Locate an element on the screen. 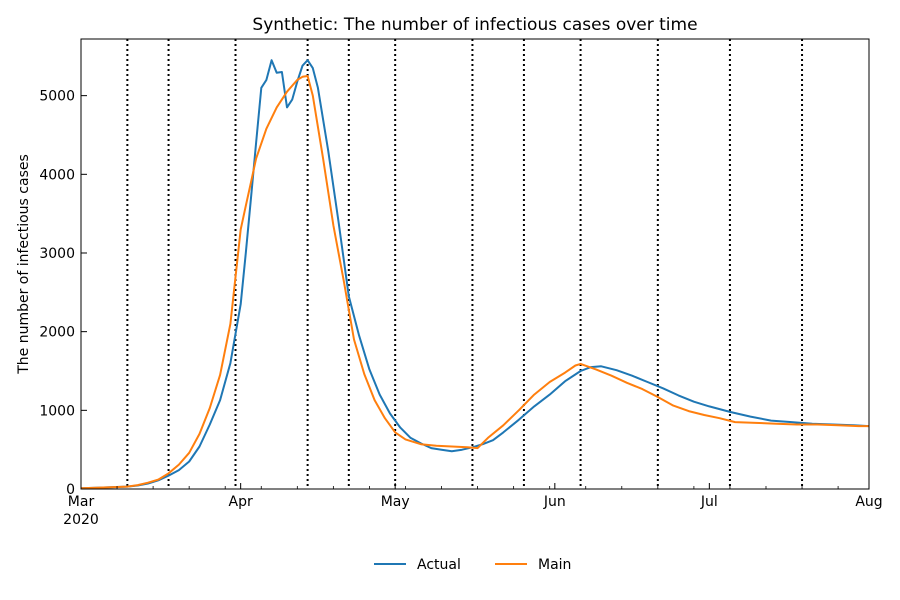 The width and height of the screenshot is (900, 600). y-tick-label-1: 1000 is located at coordinates (57, 411).